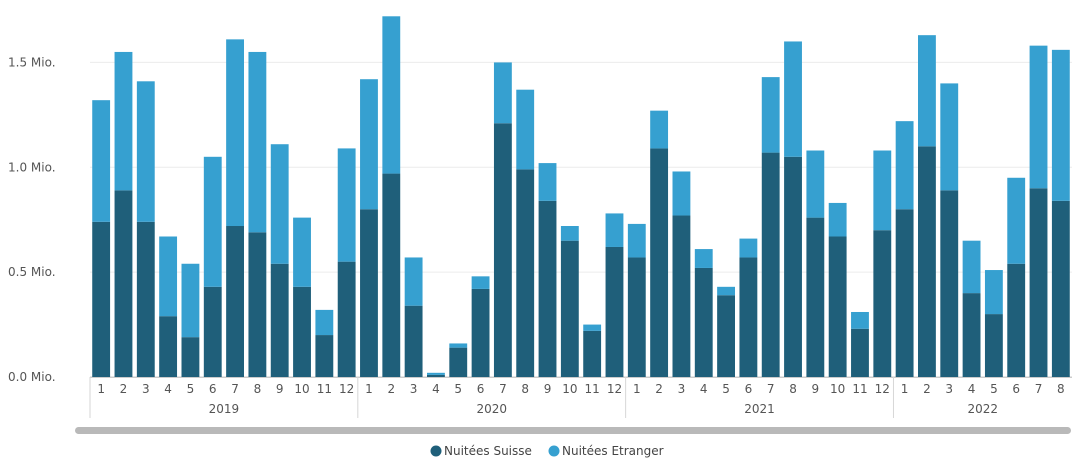  What do you see at coordinates (613, 451) in the screenshot?
I see `legend-label: Nuitées Etranger` at bounding box center [613, 451].